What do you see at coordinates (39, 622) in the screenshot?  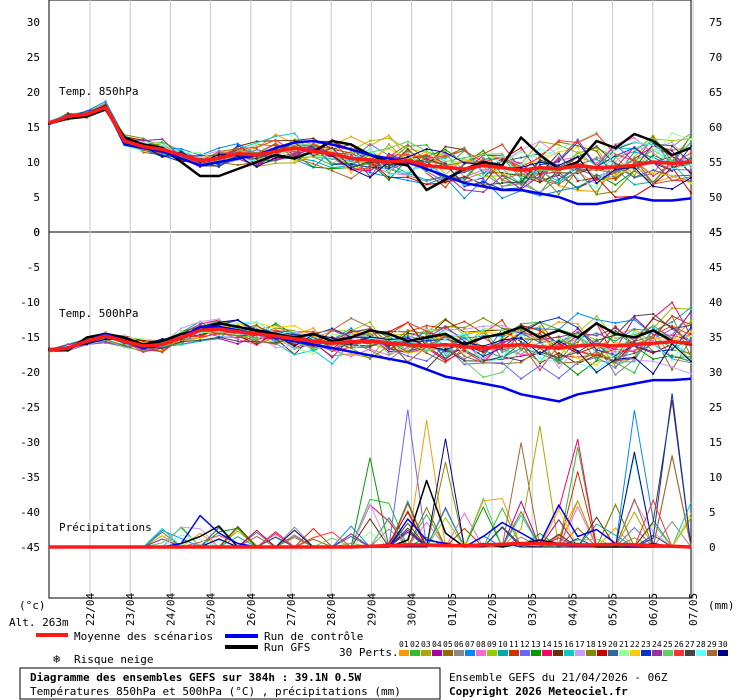 I see `altitude-label: Alt. 263m` at bounding box center [39, 622].